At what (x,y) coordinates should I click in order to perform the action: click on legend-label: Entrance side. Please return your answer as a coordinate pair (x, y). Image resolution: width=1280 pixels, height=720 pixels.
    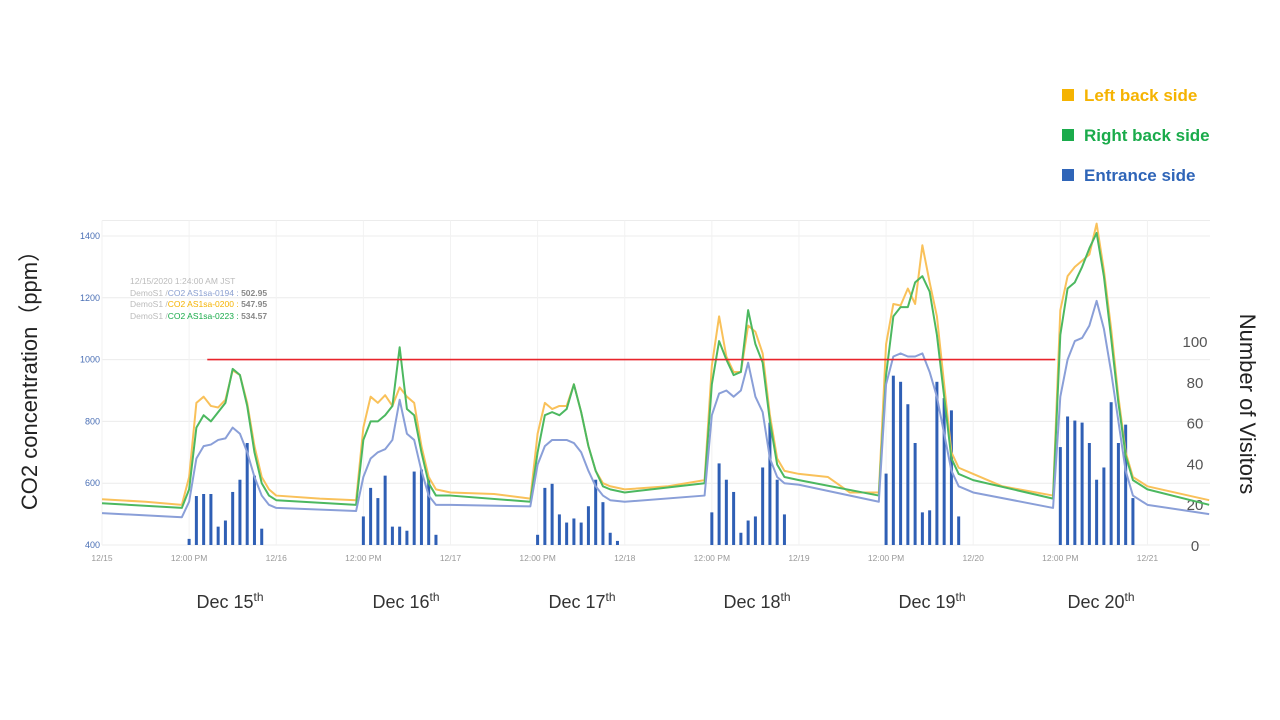
    Looking at the image, I should click on (1140, 175).